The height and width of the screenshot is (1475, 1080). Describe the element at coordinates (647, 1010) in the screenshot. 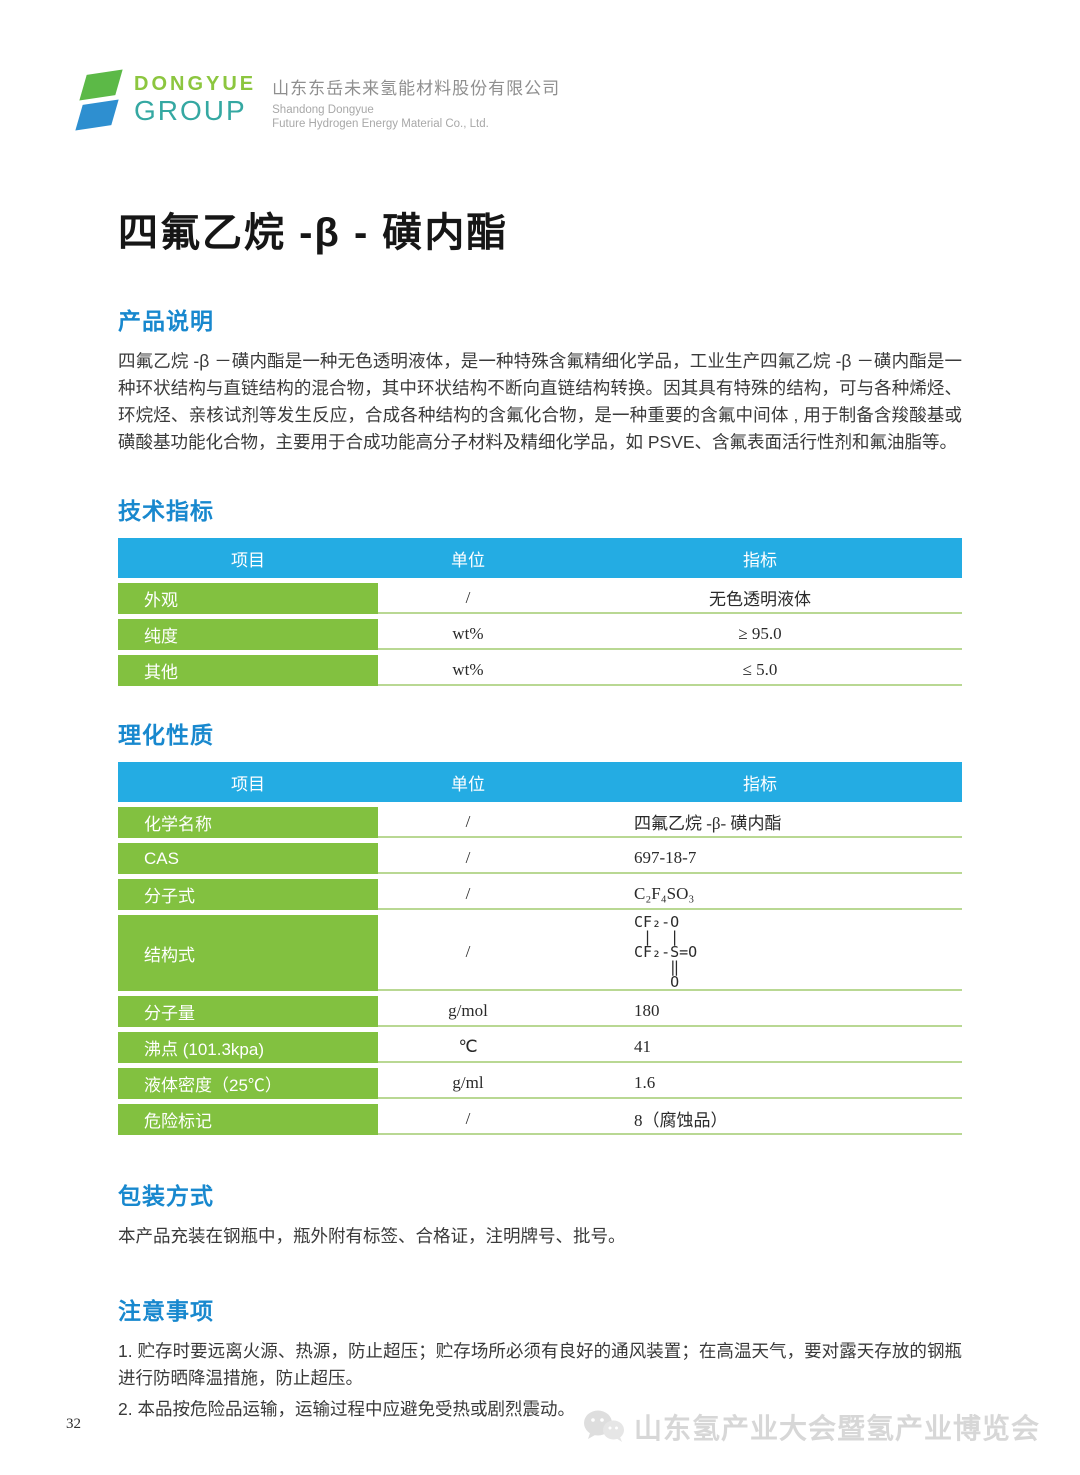

I see `row-value: 180` at that location.